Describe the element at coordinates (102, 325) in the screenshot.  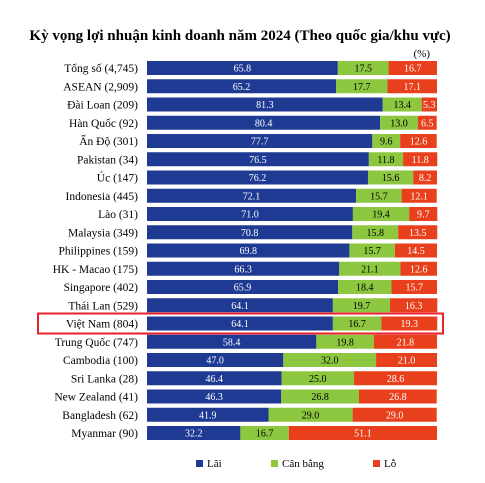
I see `category-label: Việt Nam (804)` at that location.